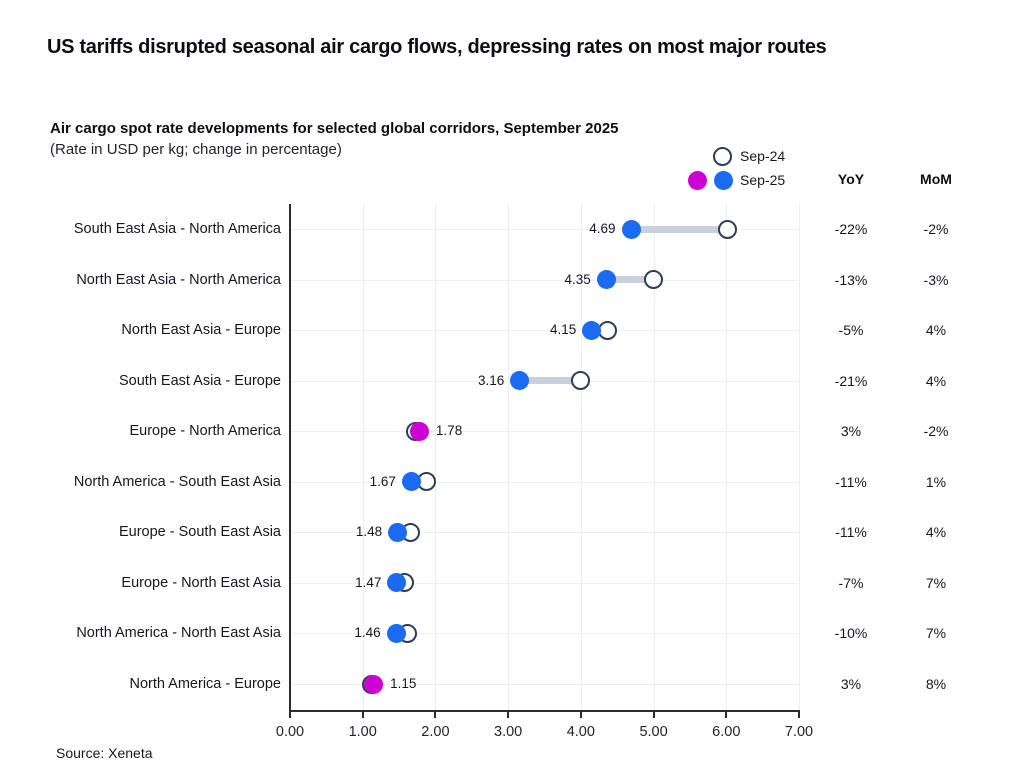  I want to click on column-header-mom: MoM, so click(936, 179).